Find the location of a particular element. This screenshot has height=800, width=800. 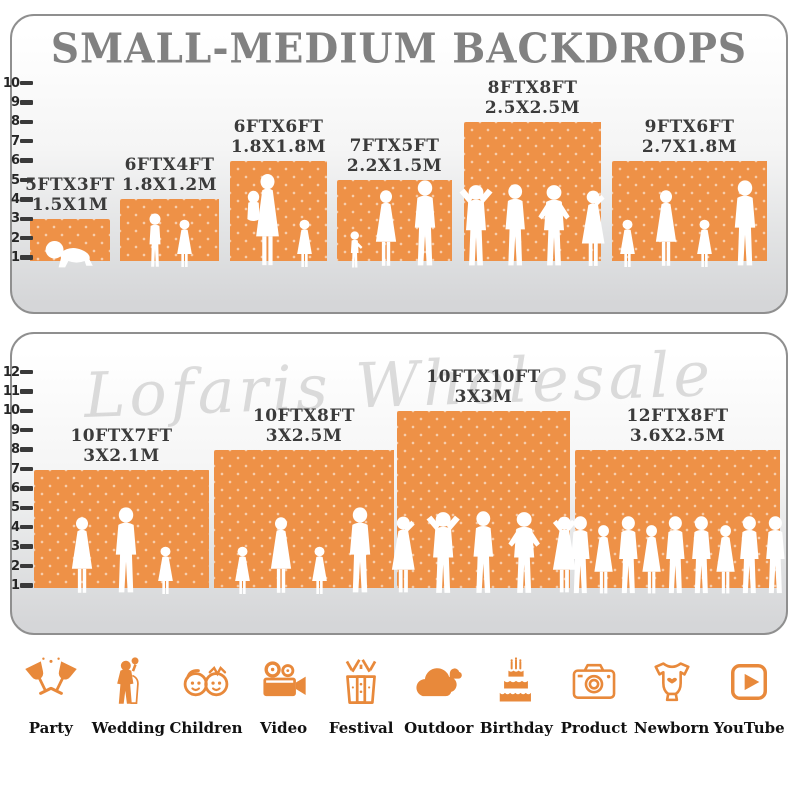

page-title: SMALL-MEDIUM BACKDROPS is located at coordinates (399, 49).